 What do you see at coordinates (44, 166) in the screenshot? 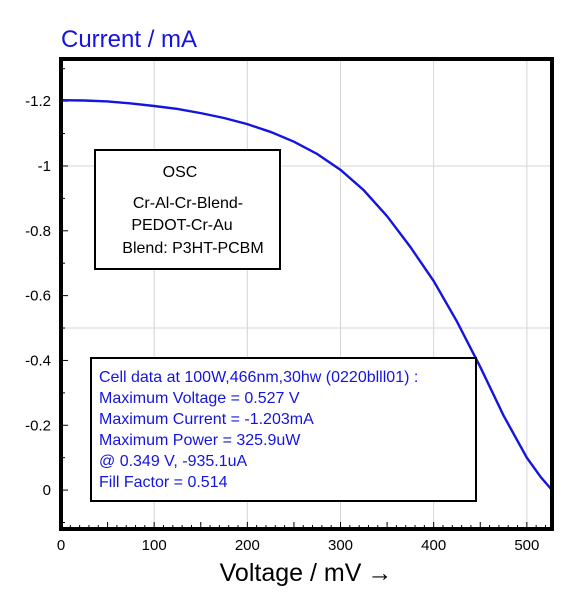
I see `y-tick-label: -1` at bounding box center [44, 166].